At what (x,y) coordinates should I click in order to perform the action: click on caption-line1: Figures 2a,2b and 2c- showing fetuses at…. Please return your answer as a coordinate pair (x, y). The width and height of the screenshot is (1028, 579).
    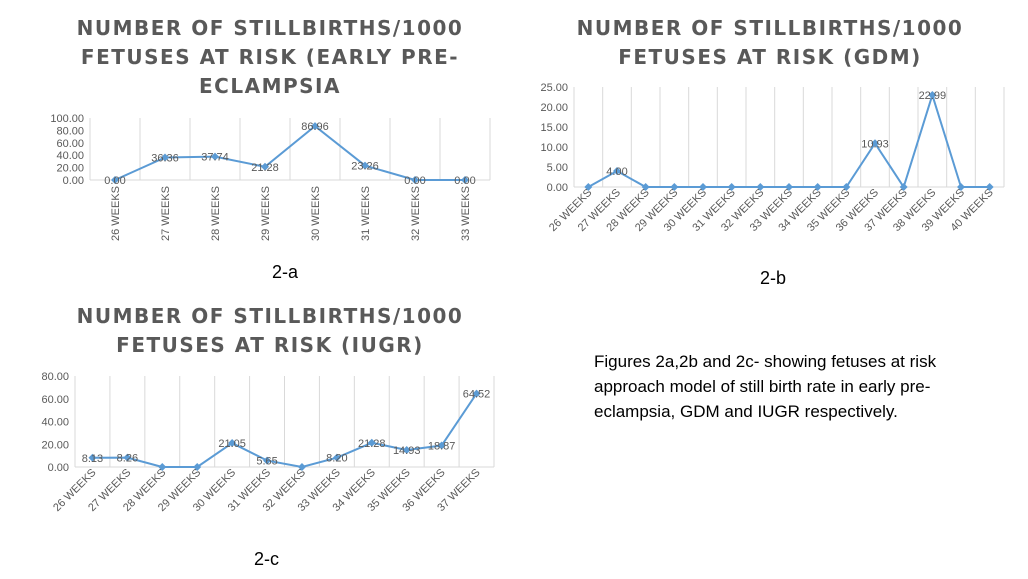
    Looking at the image, I should click on (765, 361).